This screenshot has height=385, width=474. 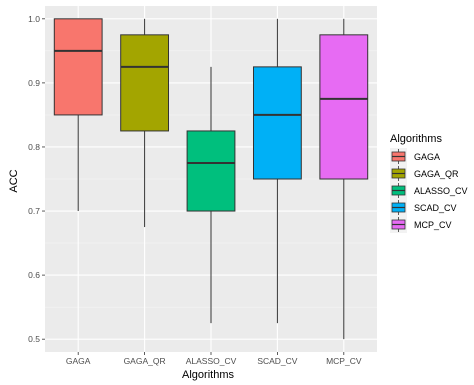 What do you see at coordinates (436, 174) in the screenshot?
I see `legend-label: GAGA_QR` at bounding box center [436, 174].